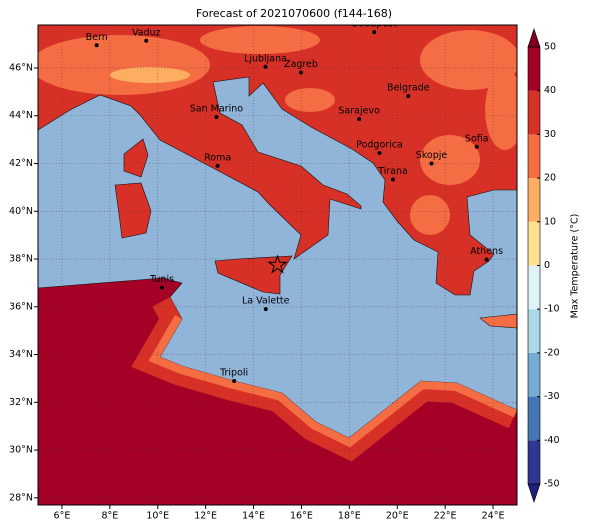 Image resolution: width=592 pixels, height=529 pixels. I want to click on city-label: Skopje, so click(432, 155).